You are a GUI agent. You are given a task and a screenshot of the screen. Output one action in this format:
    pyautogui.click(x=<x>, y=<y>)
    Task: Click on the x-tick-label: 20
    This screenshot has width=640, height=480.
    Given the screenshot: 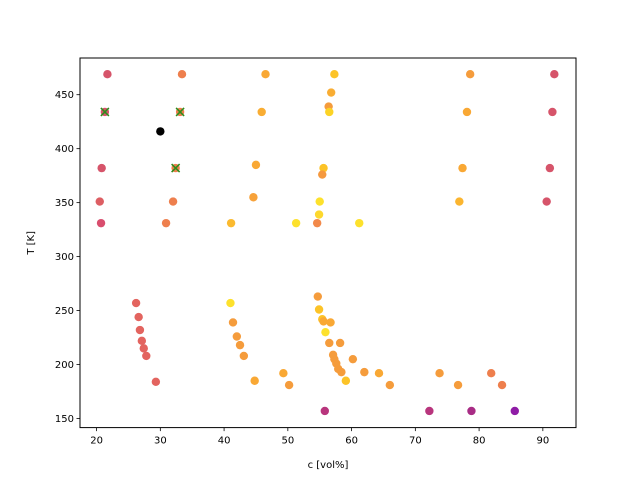 What is the action you would take?
    pyautogui.click(x=96, y=441)
    